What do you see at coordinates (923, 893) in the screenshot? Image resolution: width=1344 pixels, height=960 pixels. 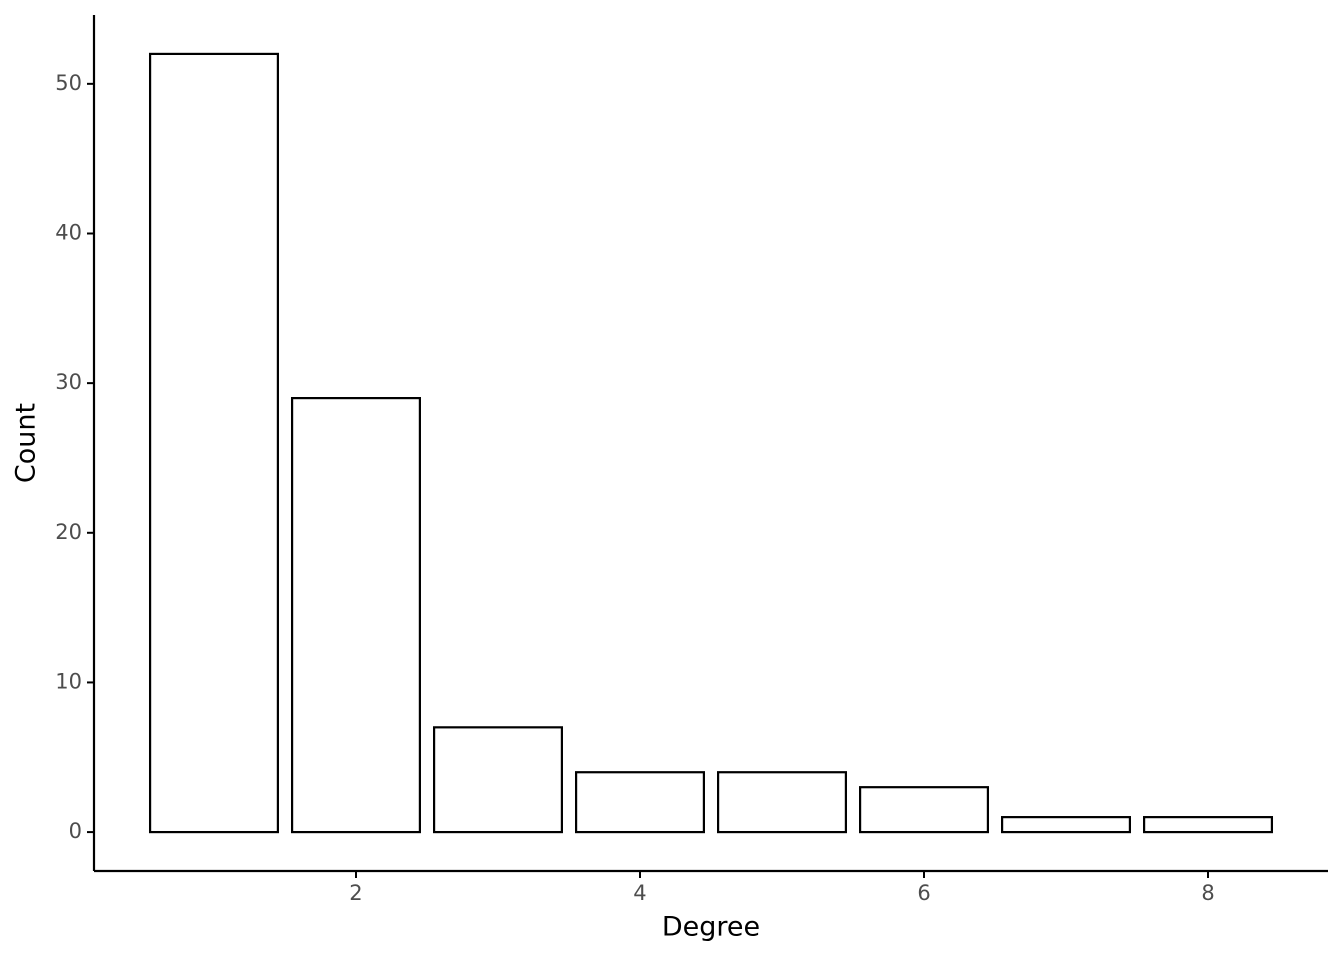 I see `x-tick-label: 6` at bounding box center [923, 893].